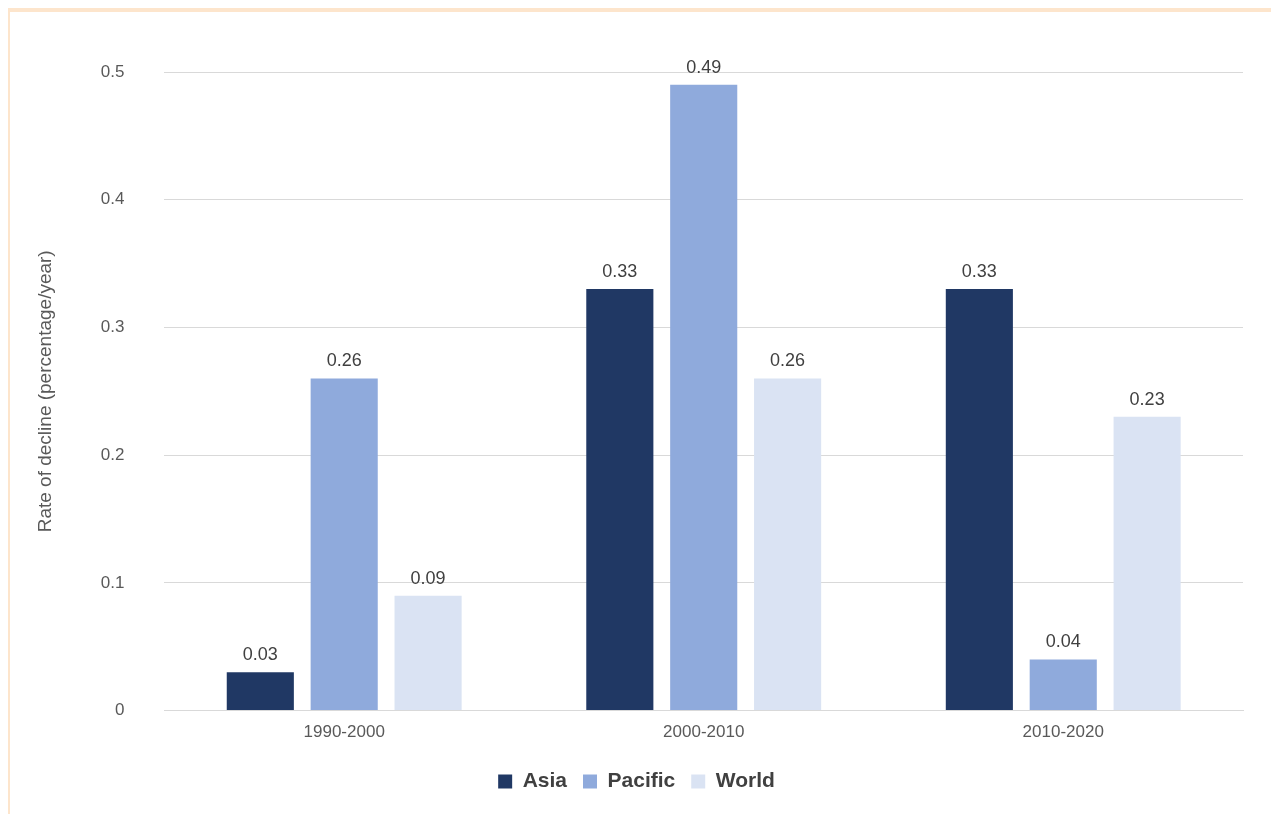 The width and height of the screenshot is (1279, 822). What do you see at coordinates (704, 732) in the screenshot?
I see `x-tick-label: 2000-2010` at bounding box center [704, 732].